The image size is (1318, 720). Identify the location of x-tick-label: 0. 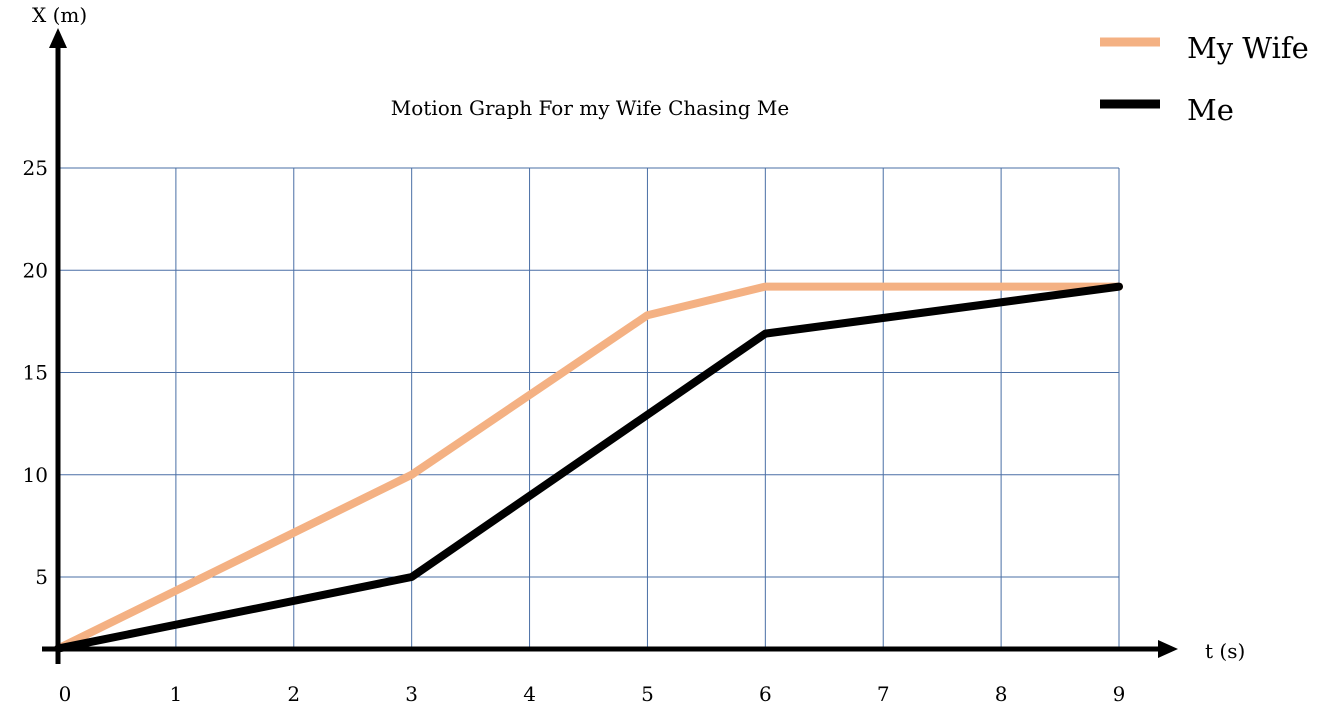
(65, 694).